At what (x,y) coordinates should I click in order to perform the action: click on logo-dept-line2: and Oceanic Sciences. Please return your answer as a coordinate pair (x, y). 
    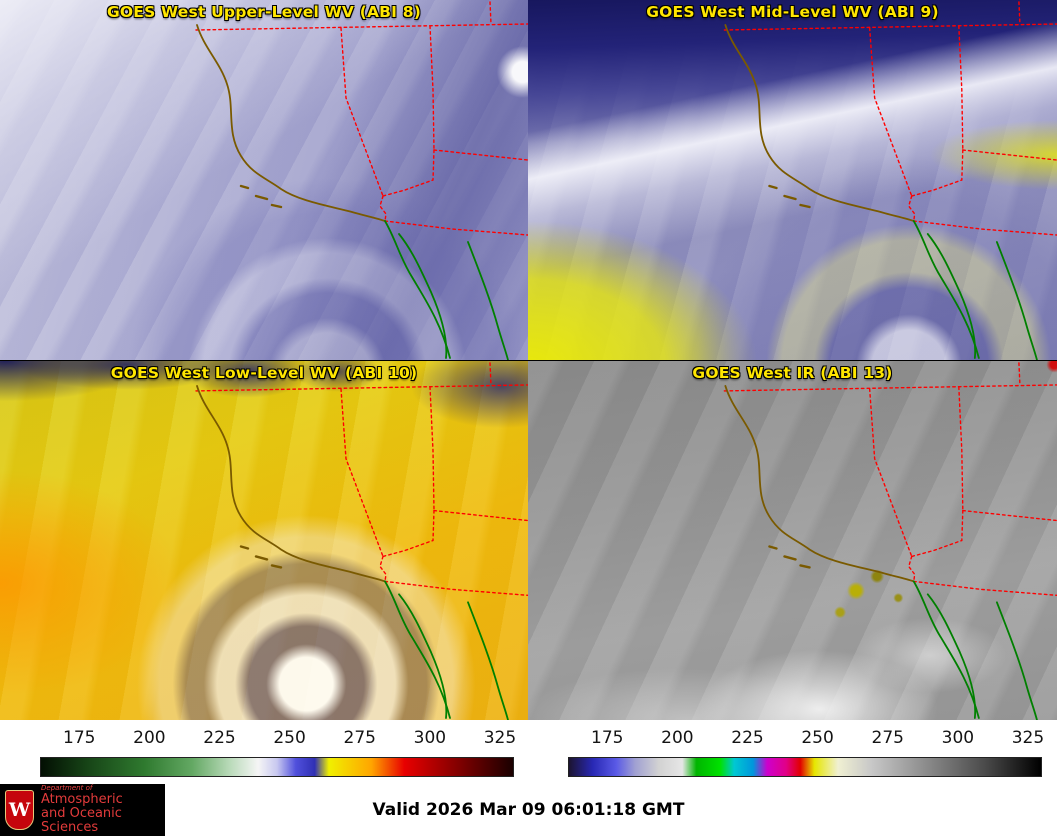
    Looking at the image, I should click on (81, 820).